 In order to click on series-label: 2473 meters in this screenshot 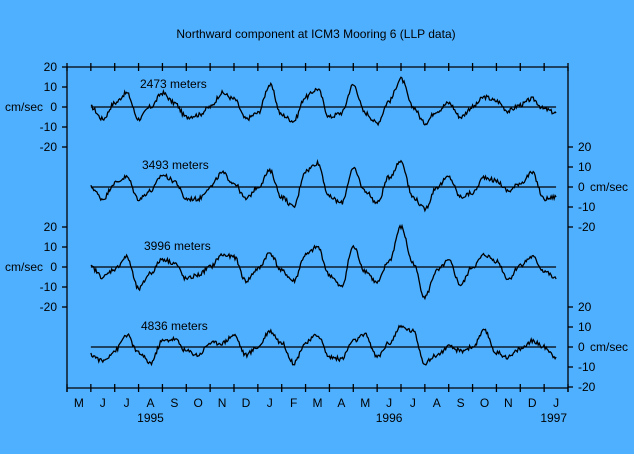, I will do `click(173, 84)`.